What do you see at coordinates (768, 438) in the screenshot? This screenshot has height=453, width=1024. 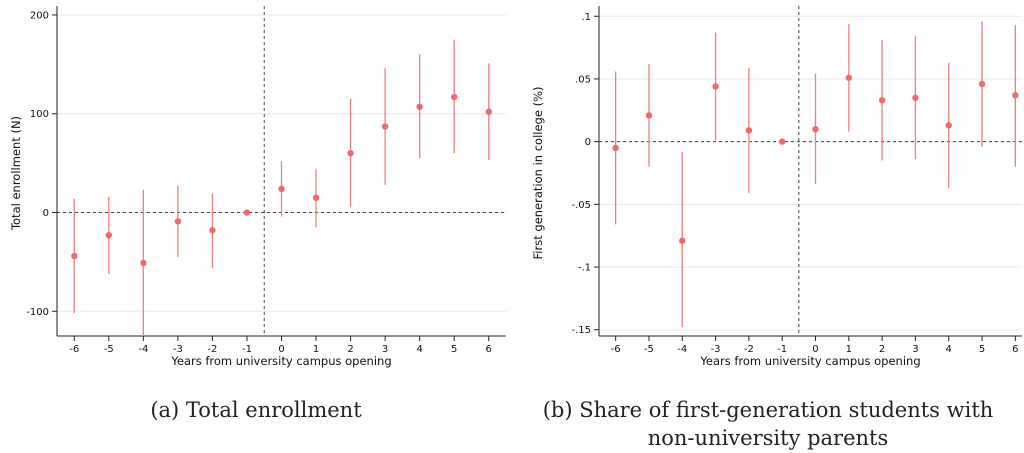 I see `caption-b-line2: non-university parents` at bounding box center [768, 438].